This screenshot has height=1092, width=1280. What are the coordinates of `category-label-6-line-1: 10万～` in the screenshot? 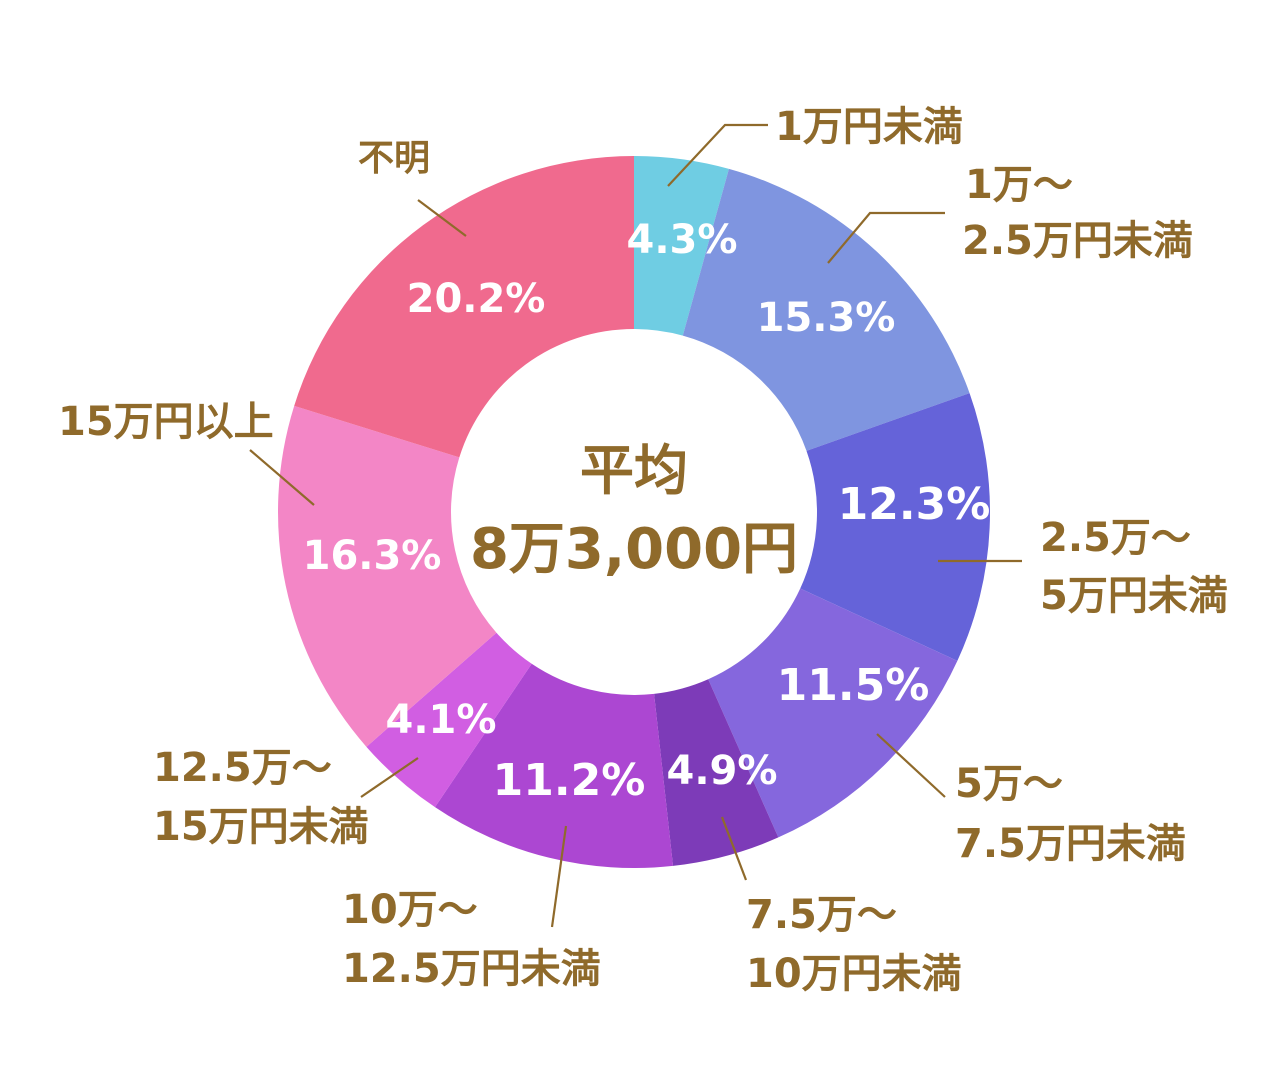 It's located at (410, 910).